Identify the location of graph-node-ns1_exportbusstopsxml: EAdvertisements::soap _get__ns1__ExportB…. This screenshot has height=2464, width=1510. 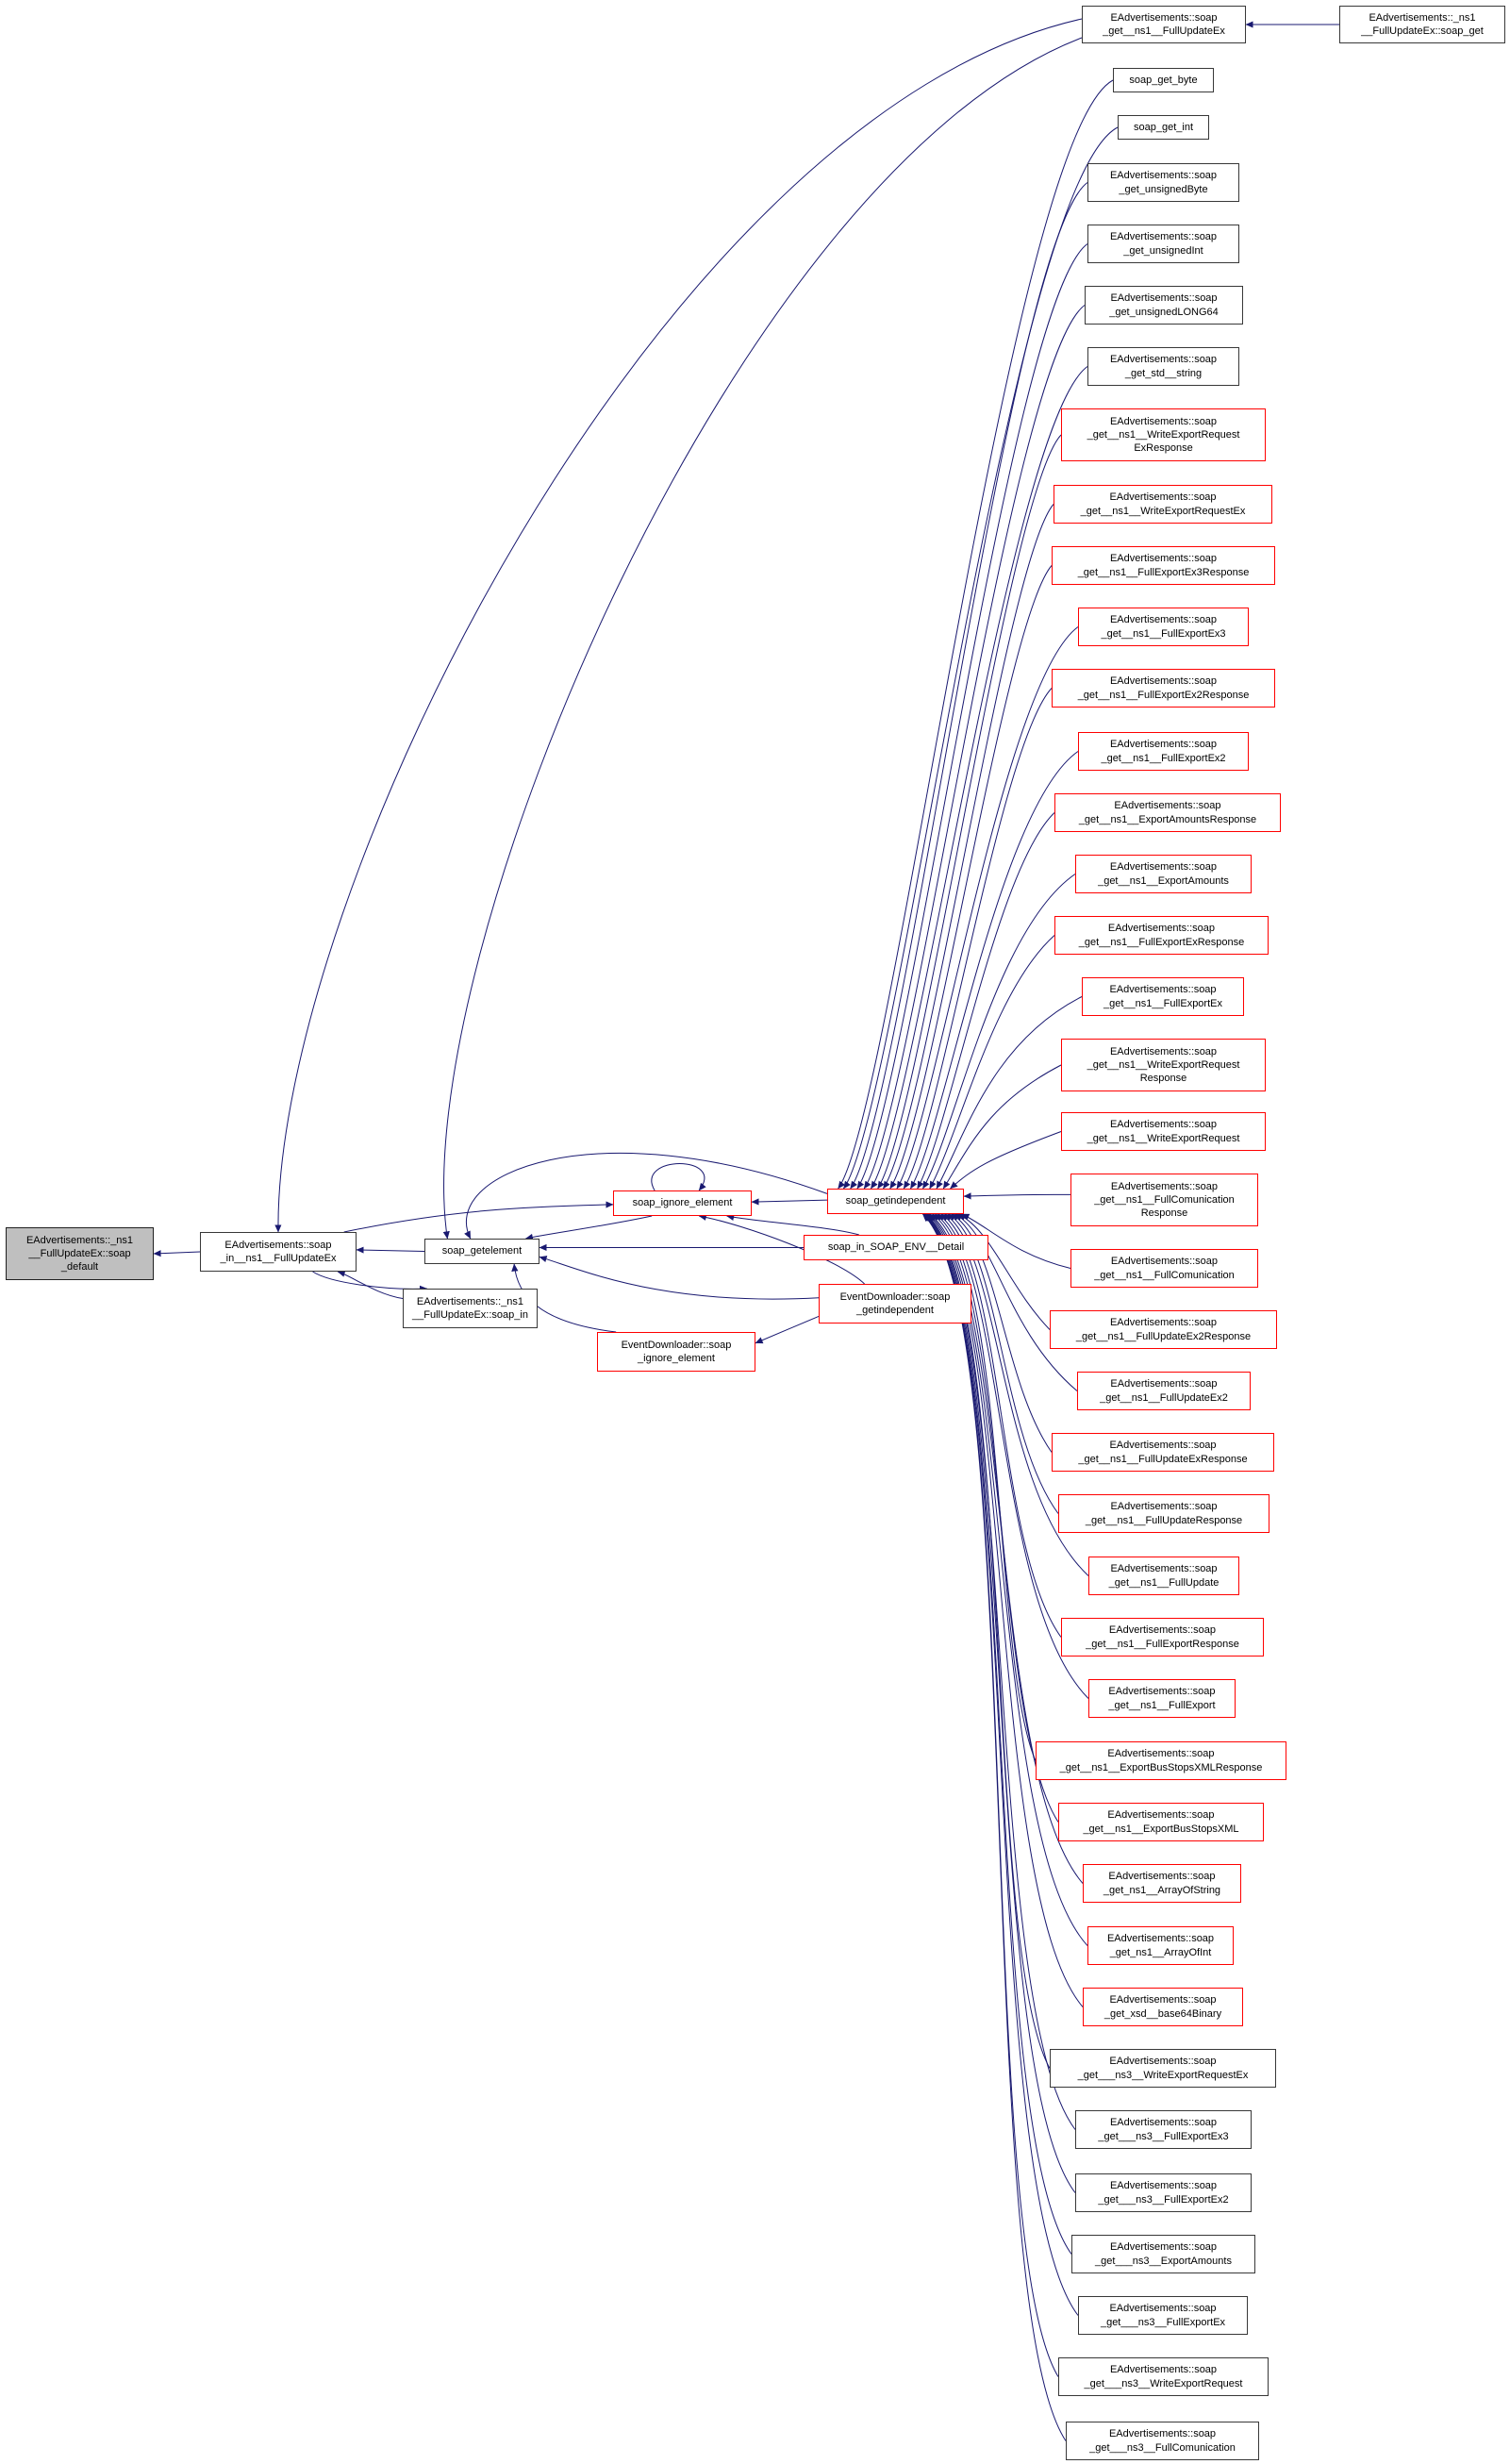
(1161, 1822).